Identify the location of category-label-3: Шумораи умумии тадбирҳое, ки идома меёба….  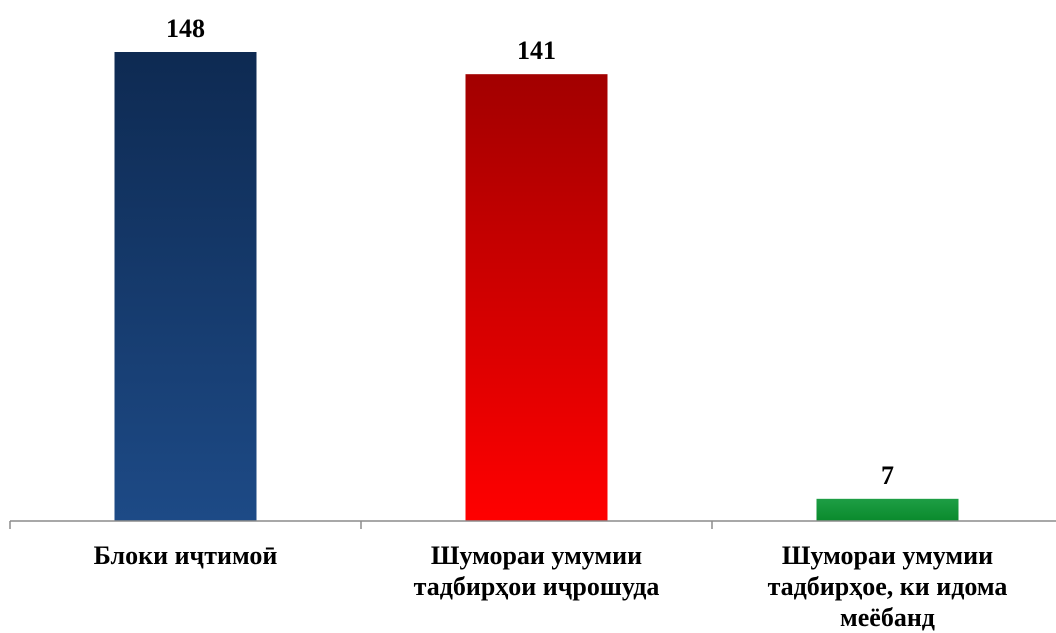
(887, 586).